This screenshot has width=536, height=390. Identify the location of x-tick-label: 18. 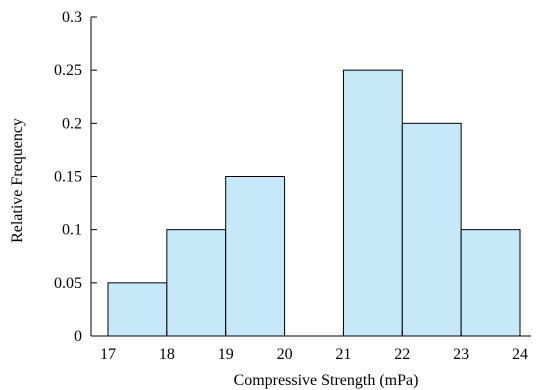
(167, 354).